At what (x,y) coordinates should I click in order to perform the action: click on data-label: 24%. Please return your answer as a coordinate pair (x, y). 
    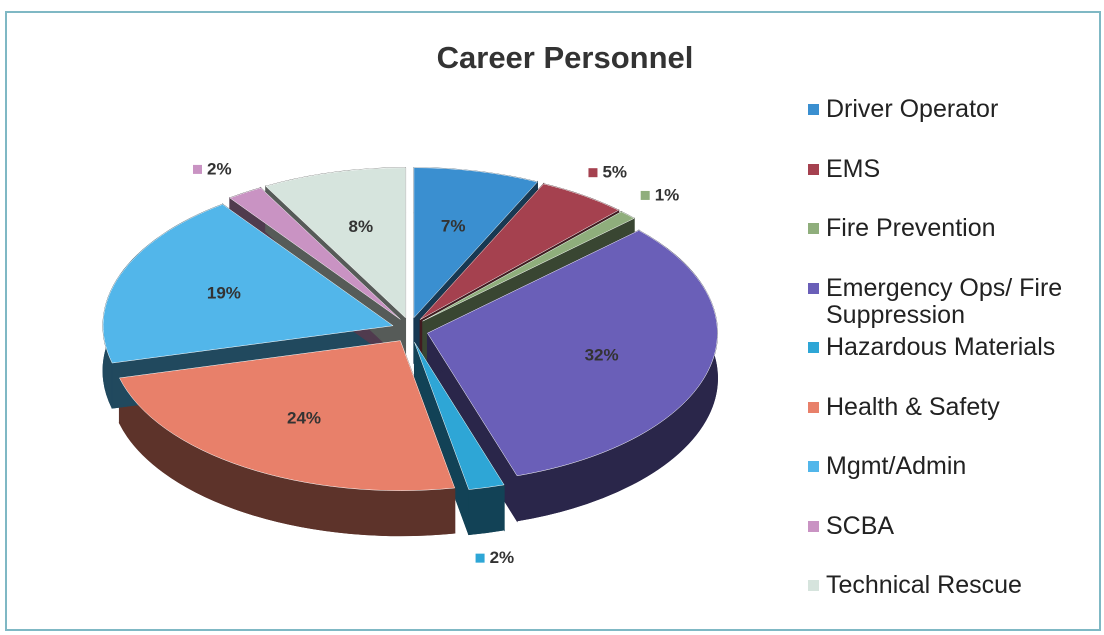
    Looking at the image, I should click on (304, 418).